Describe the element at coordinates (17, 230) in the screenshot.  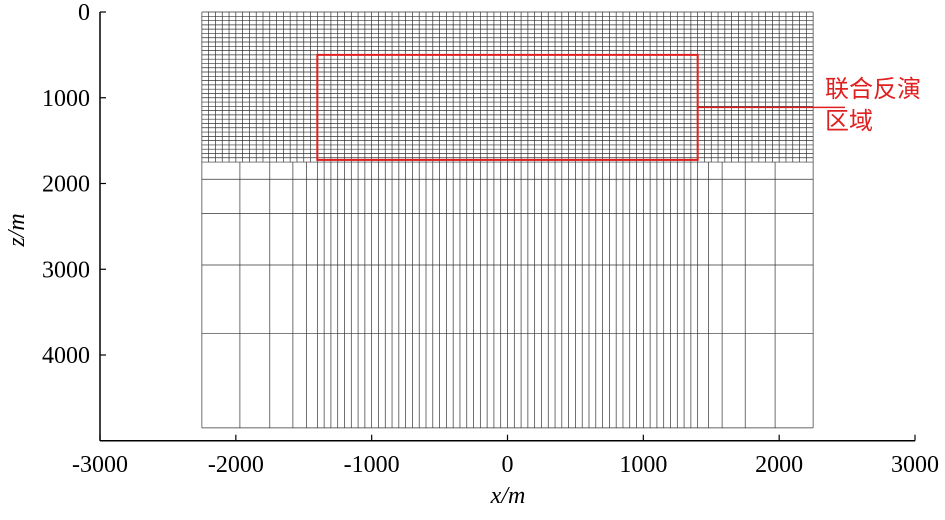
I see `y-axis-label: z/m` at that location.